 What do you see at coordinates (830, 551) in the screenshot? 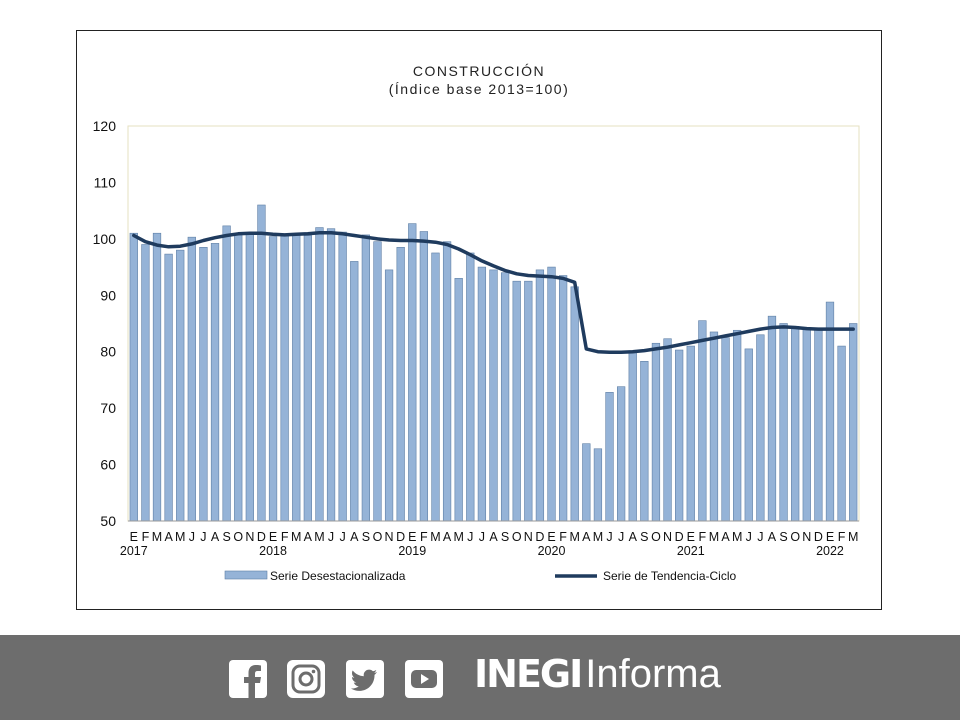
I see `year-label: 2022` at bounding box center [830, 551].